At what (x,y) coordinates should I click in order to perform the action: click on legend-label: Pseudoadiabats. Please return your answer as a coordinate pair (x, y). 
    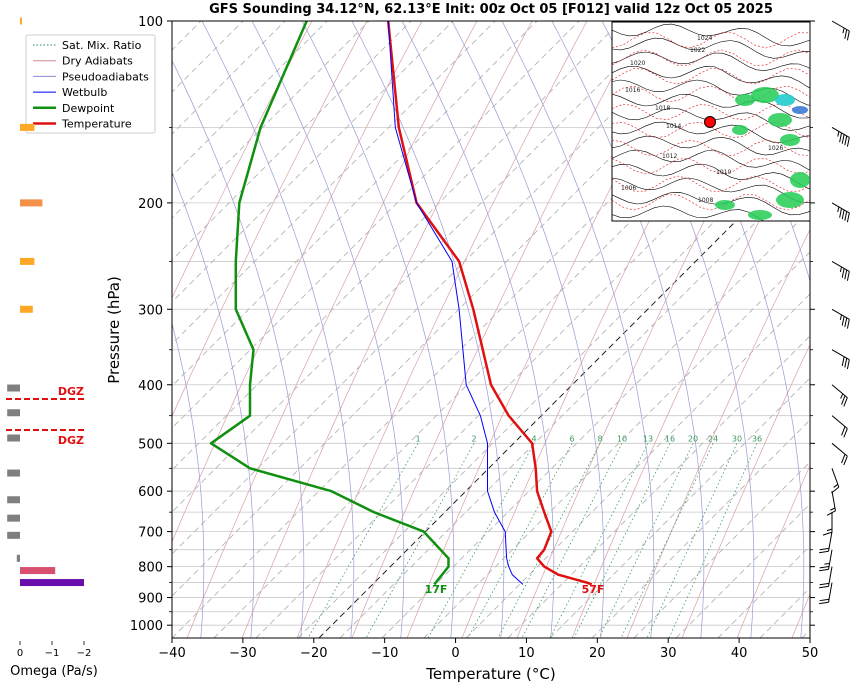
    Looking at the image, I should click on (105, 76).